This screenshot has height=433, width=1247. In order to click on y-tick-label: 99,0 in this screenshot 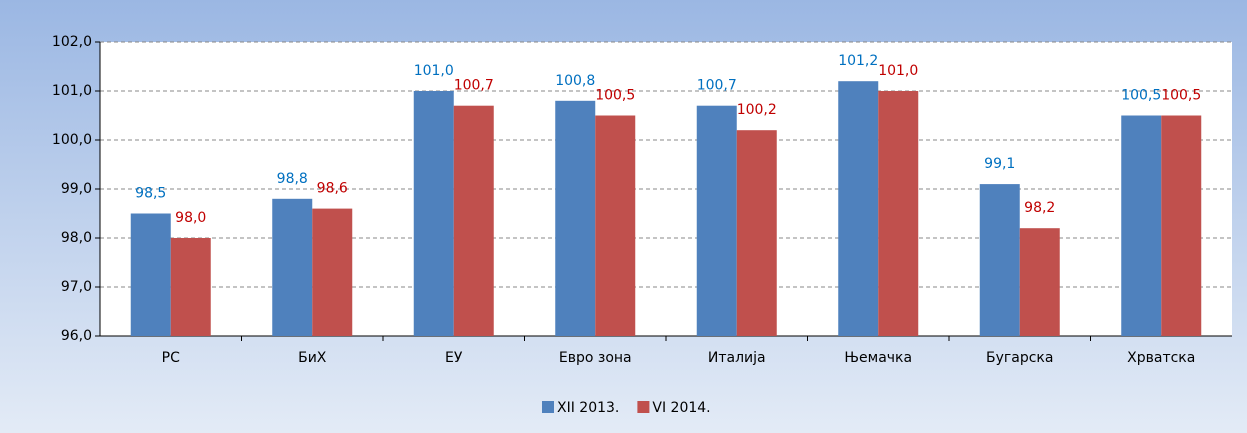, I will do `click(76, 189)`.